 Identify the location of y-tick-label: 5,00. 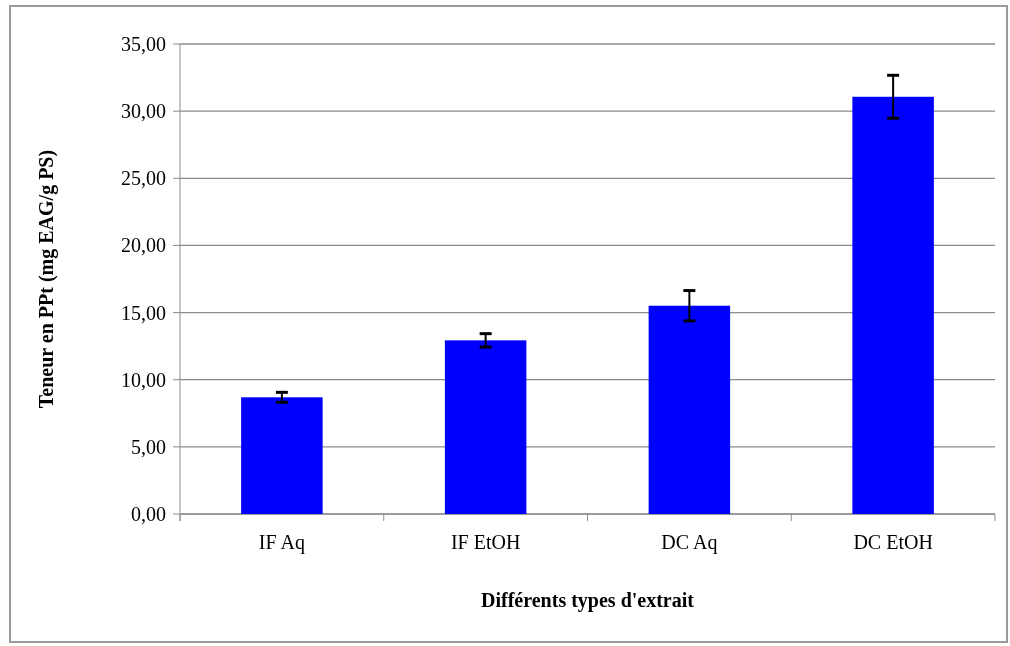
(148, 446).